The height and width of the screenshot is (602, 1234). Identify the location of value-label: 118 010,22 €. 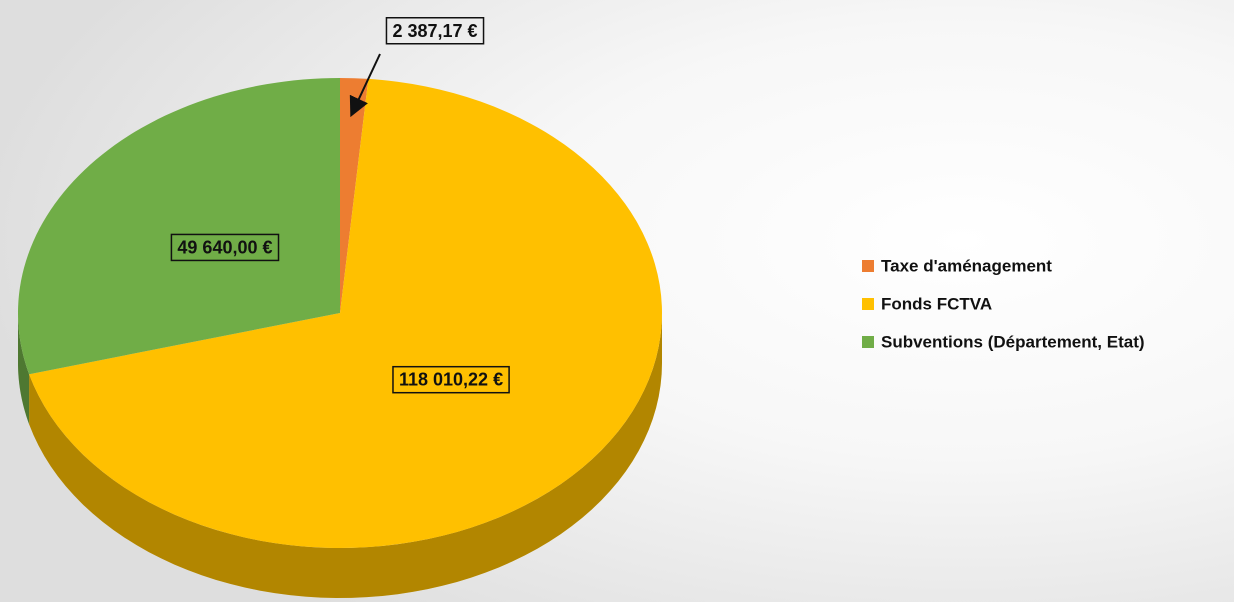
(451, 380).